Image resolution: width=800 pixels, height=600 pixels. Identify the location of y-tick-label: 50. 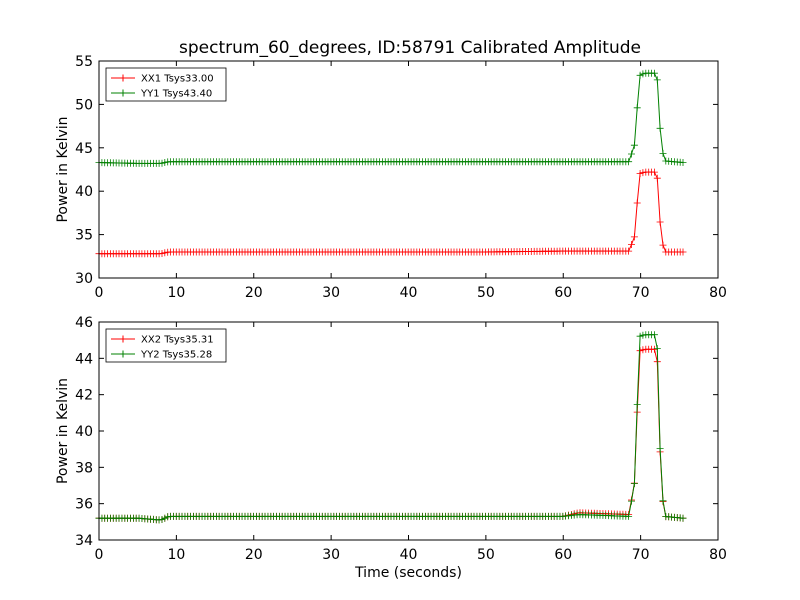
(84, 105).